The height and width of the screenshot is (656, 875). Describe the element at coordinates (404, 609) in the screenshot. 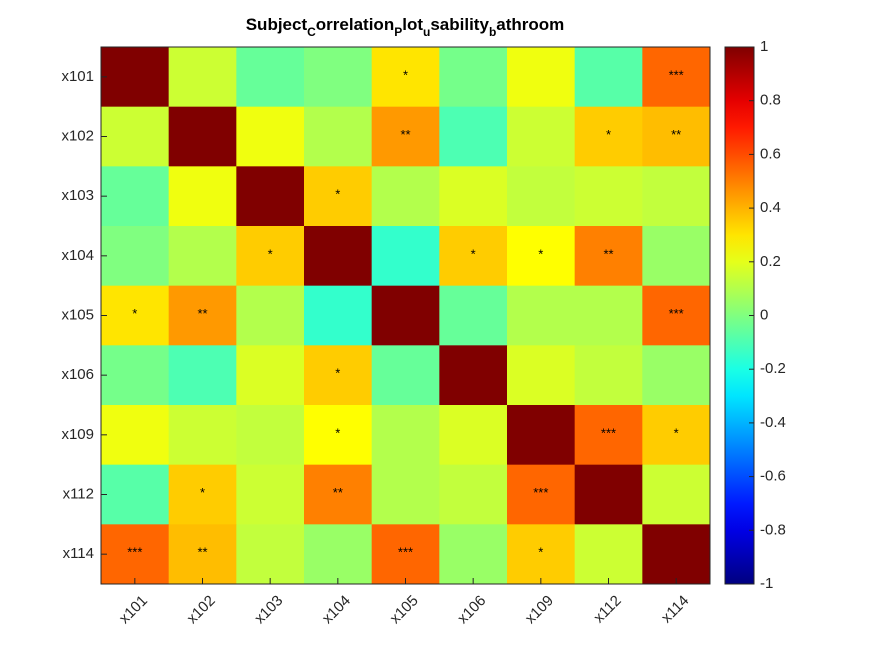

I see `x-tick-label: x105` at that location.